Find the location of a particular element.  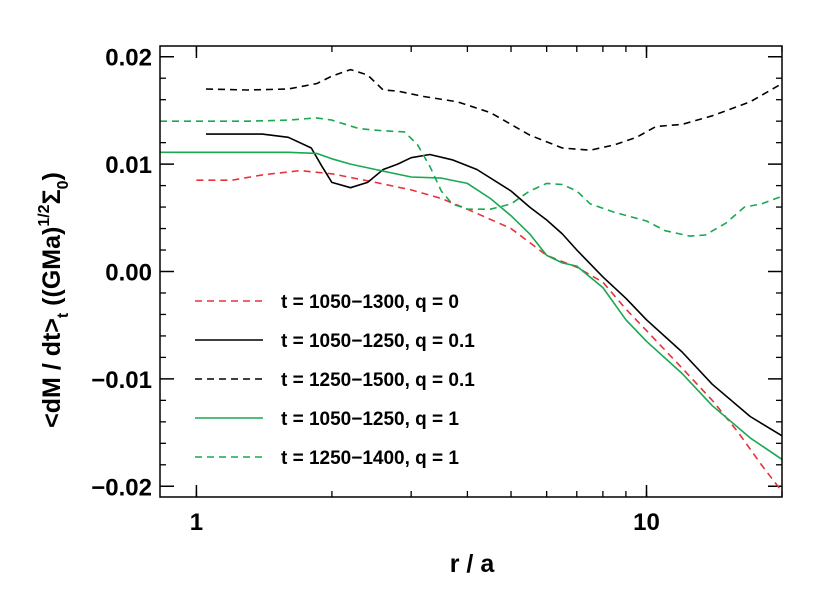

y-tick-label: 0.01 is located at coordinates (128, 165).